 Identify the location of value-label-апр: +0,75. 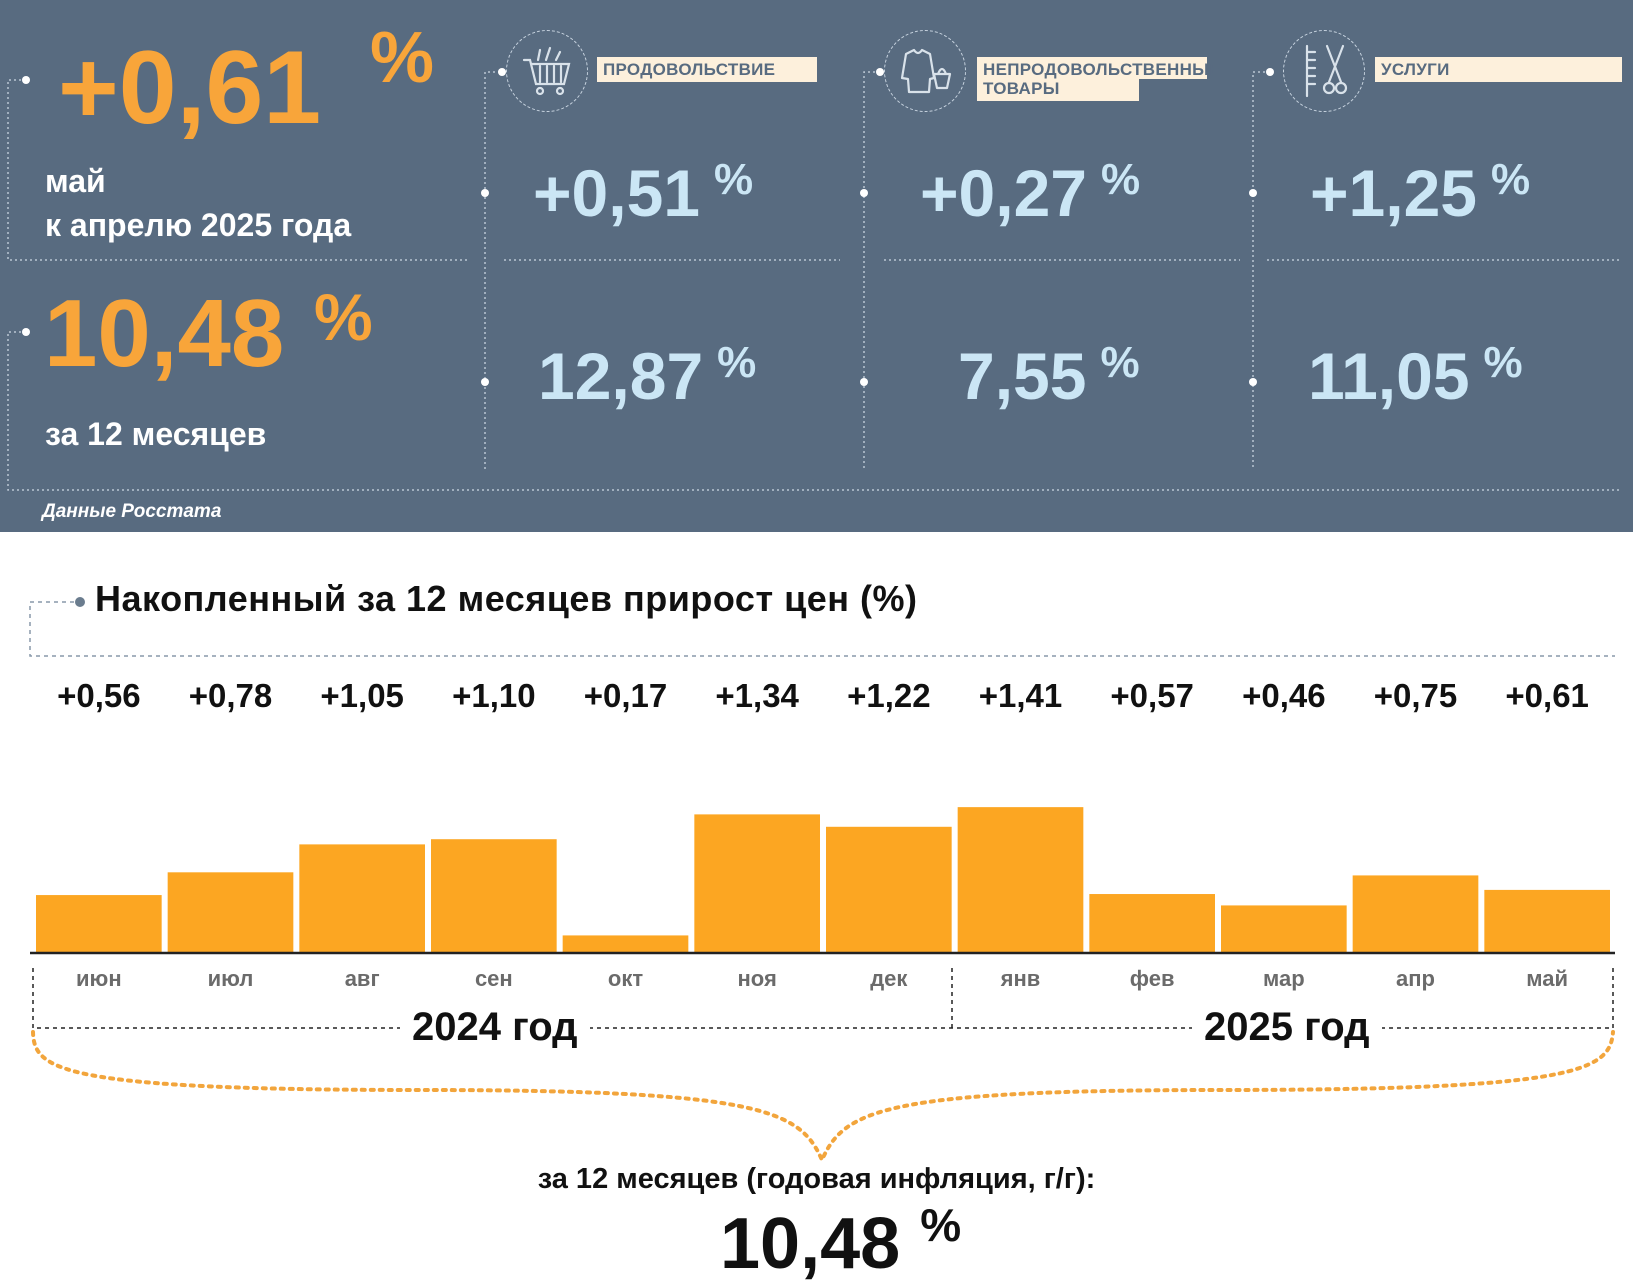
(1415, 695).